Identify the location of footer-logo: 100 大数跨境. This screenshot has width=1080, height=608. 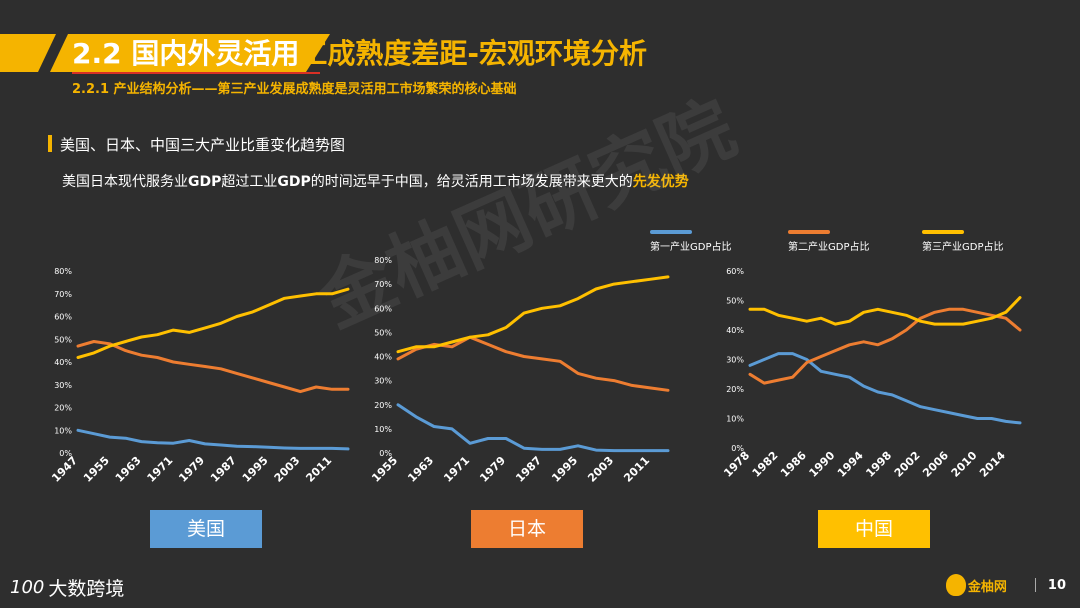
(67, 589).